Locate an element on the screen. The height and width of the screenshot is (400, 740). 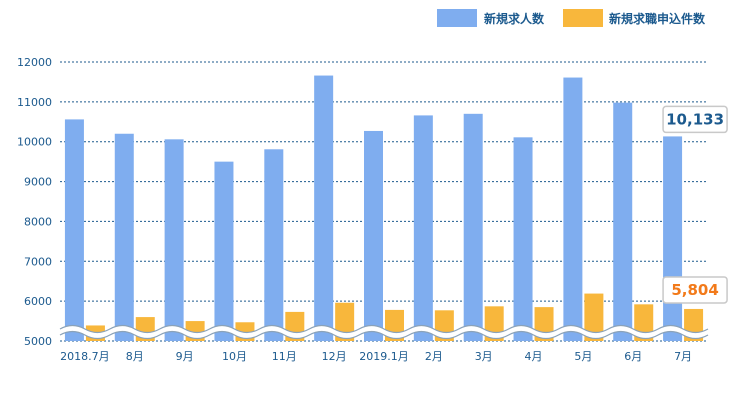
axis-break-line-bottom is located at coordinates (384, 335).